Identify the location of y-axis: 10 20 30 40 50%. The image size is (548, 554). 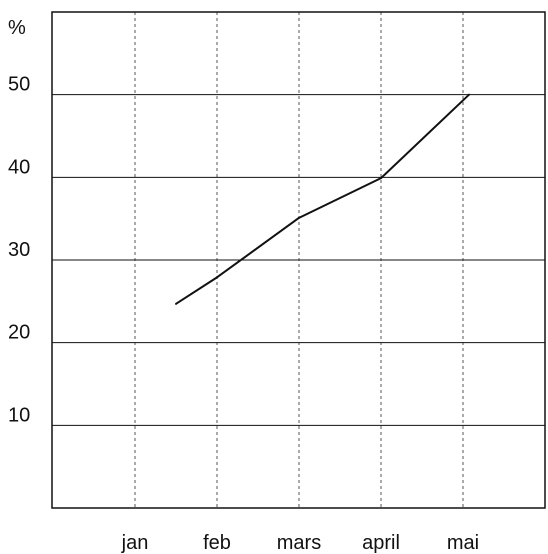
(19, 221).